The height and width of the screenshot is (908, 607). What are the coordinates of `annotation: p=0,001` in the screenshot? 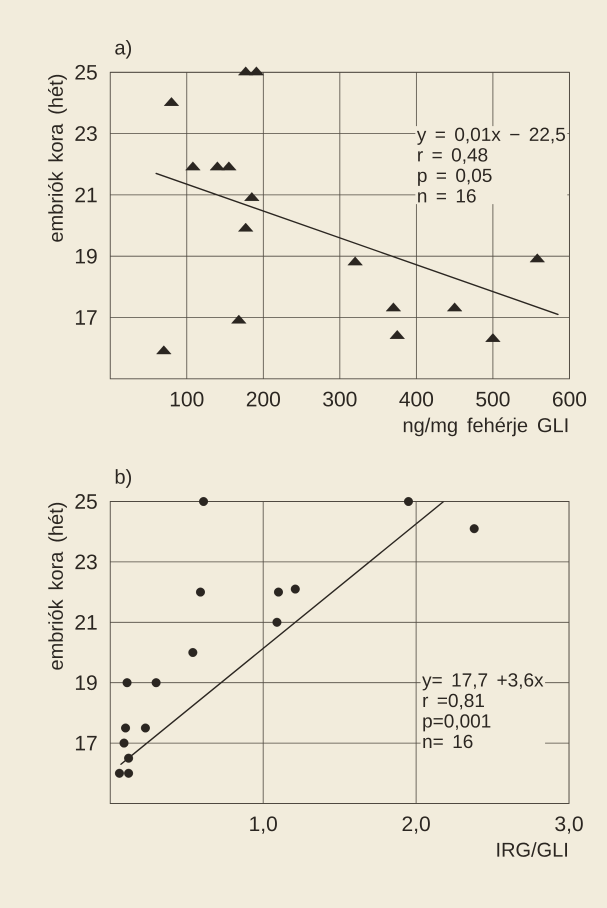 It's located at (456, 723).